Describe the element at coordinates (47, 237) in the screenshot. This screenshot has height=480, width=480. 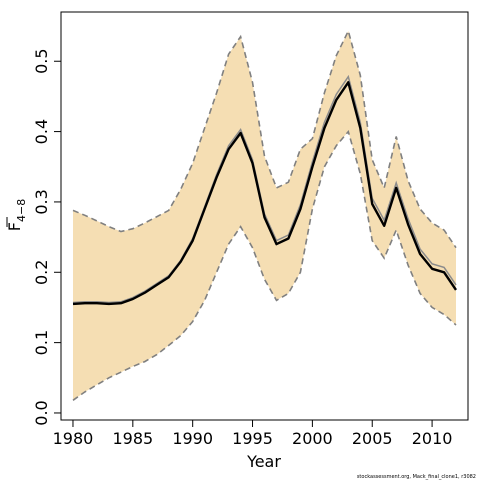
I see `y-axis: 0.0 0.1 0.2 0.3 0.4 0.5` at that location.